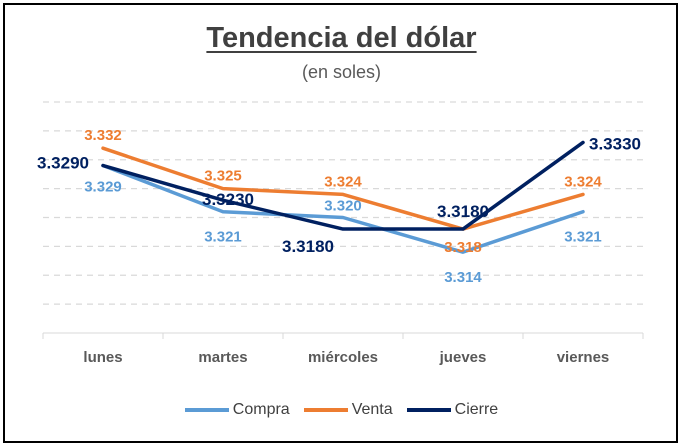  What do you see at coordinates (452, 410) in the screenshot?
I see `legend-item-cierre: Cierre` at bounding box center [452, 410].